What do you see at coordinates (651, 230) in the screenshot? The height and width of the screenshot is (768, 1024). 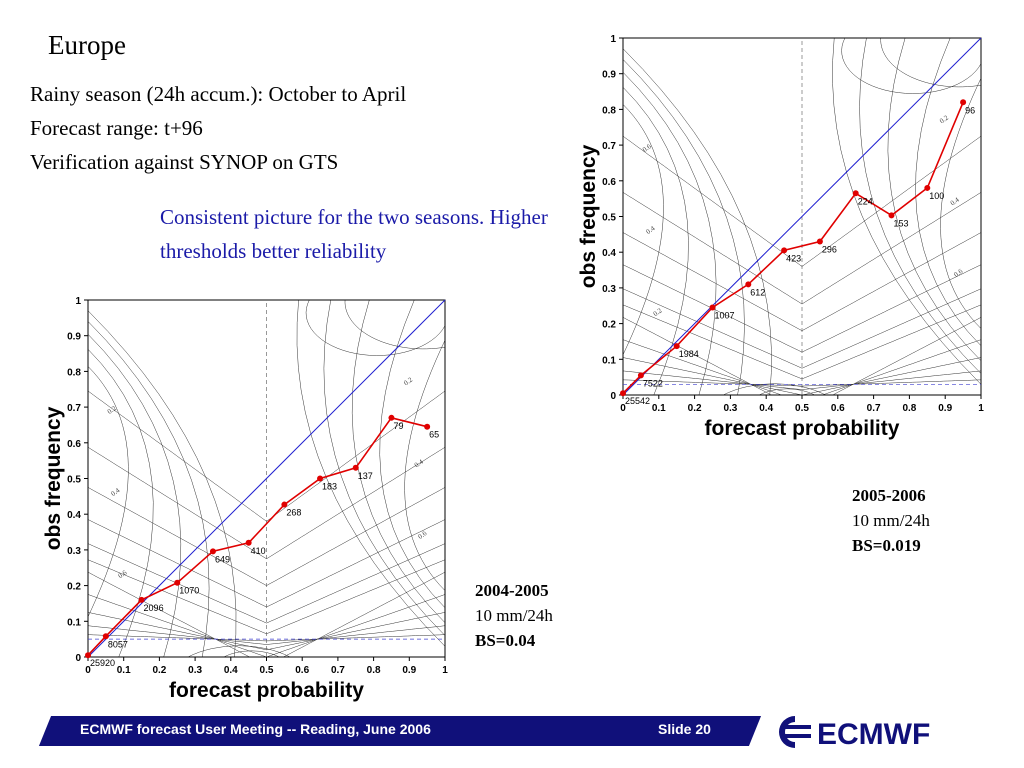 I see `contour-label: 0.4` at bounding box center [651, 230].